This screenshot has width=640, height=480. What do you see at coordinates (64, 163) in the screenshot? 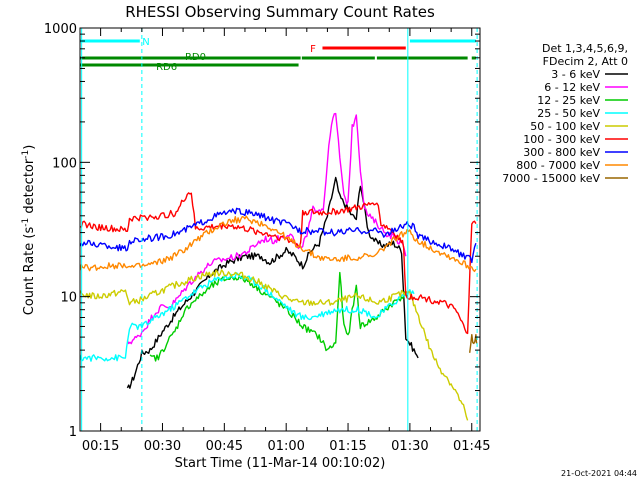
I see `y-tick-label: 100` at bounding box center [64, 163].